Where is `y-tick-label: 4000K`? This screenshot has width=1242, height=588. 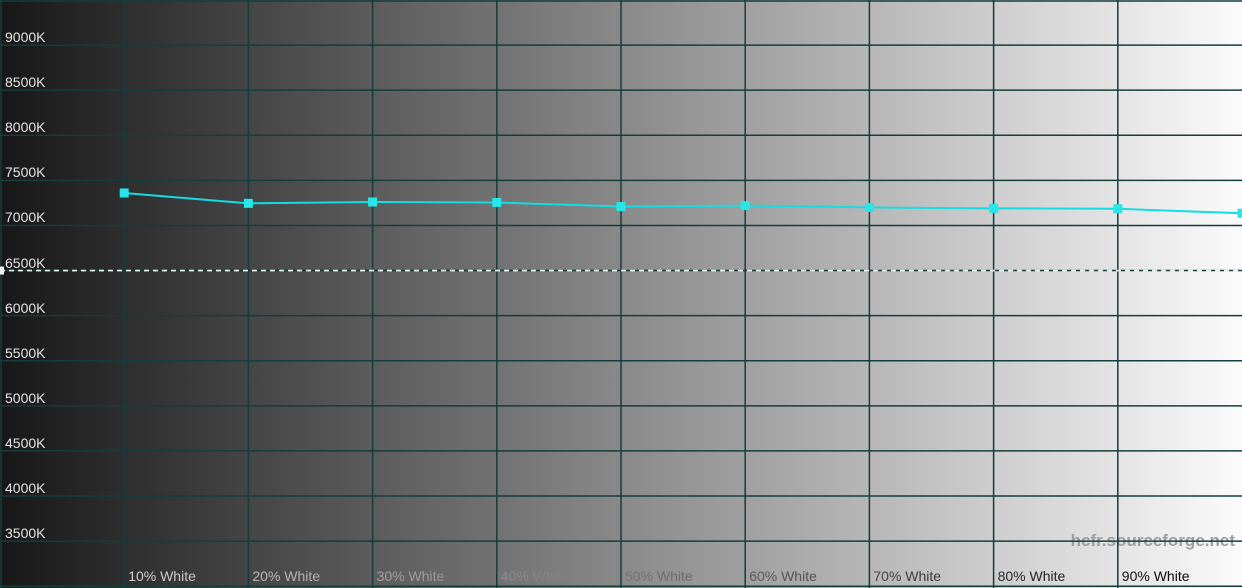
y-tick-label: 4000K is located at coordinates (25, 488).